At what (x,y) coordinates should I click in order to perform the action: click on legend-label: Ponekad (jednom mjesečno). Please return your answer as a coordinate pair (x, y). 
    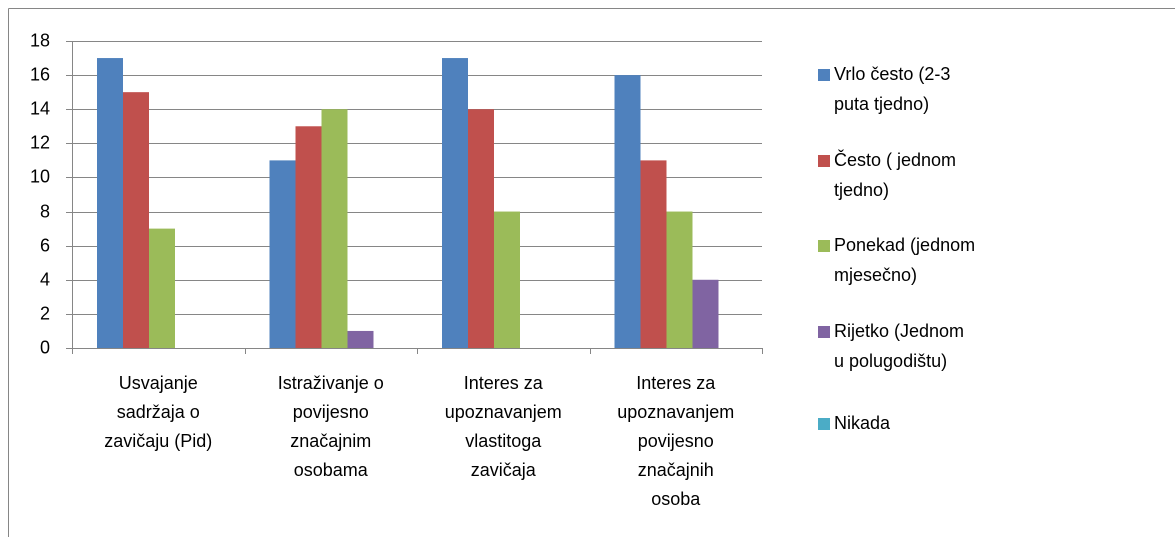
    Looking at the image, I should click on (904, 260).